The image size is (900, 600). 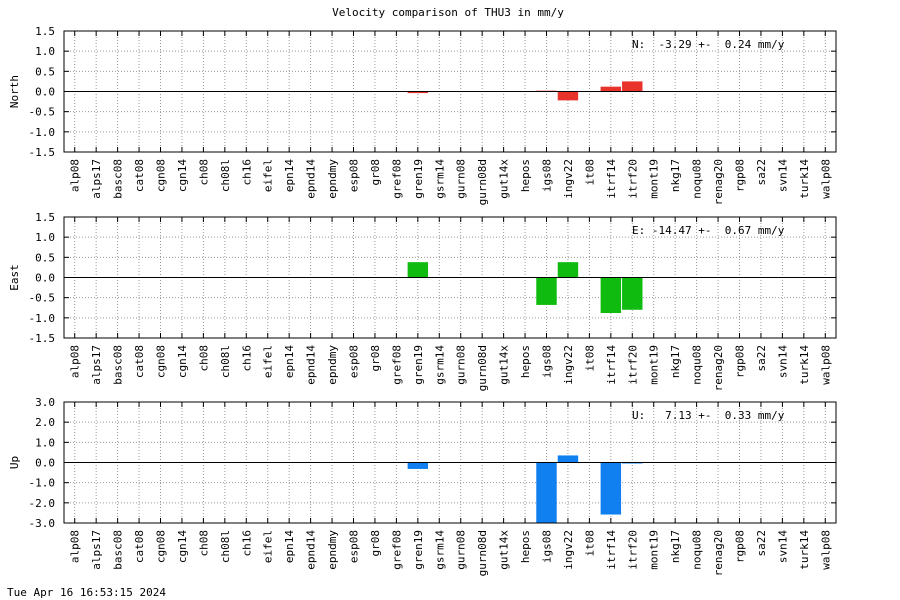 What do you see at coordinates (289, 546) in the screenshot?
I see `x-tick-label: epn14` at bounding box center [289, 546].